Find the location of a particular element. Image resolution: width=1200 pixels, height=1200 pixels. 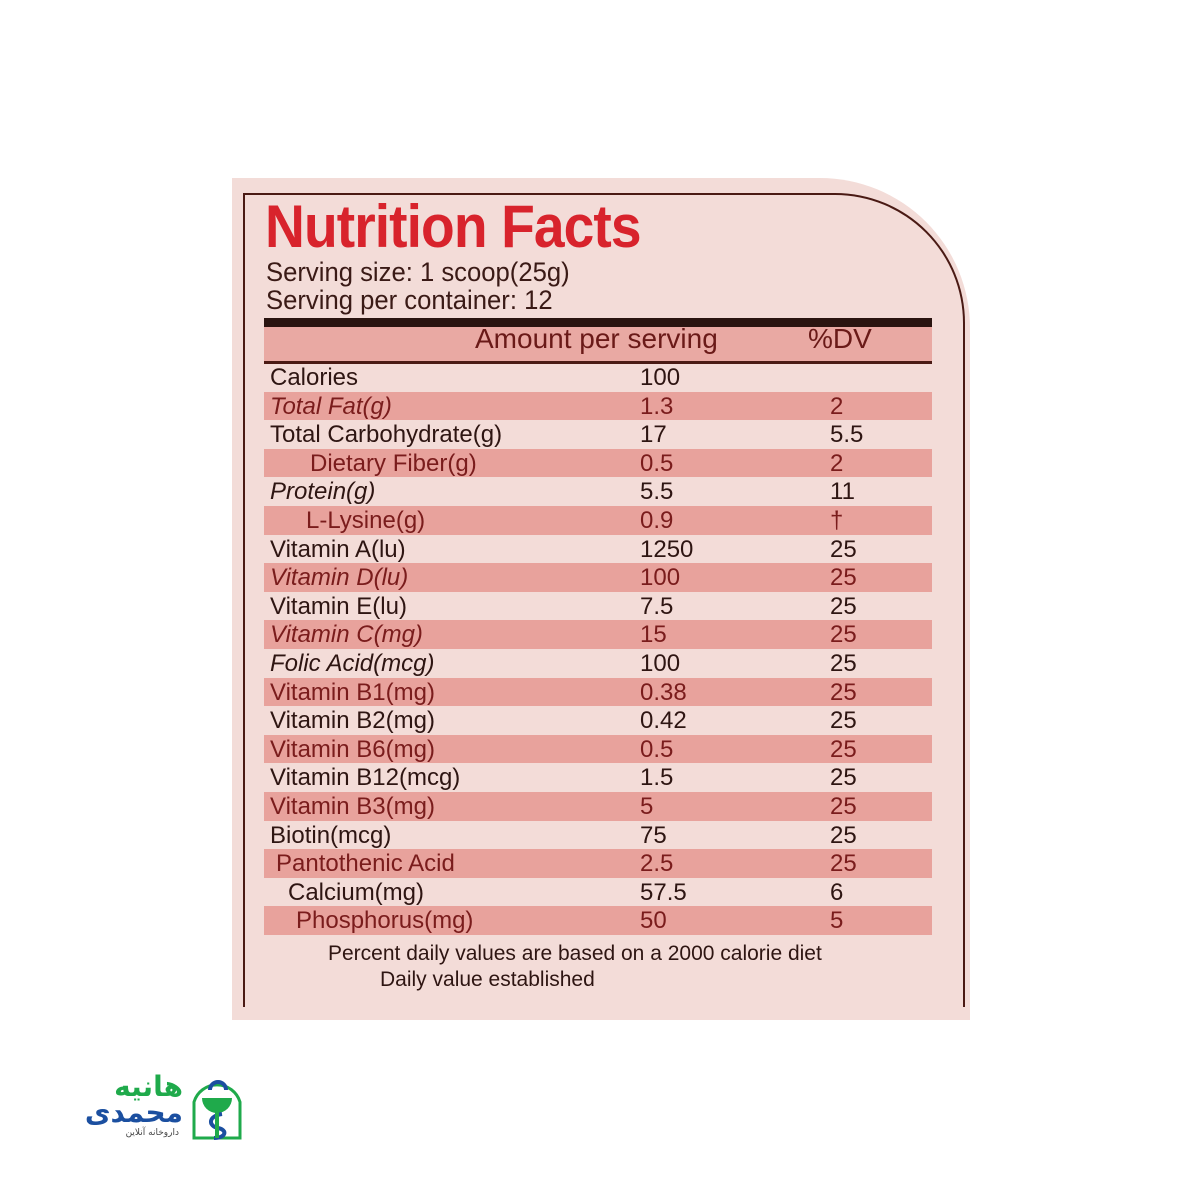

nutrient-amount: 5.5 is located at coordinates (657, 492).